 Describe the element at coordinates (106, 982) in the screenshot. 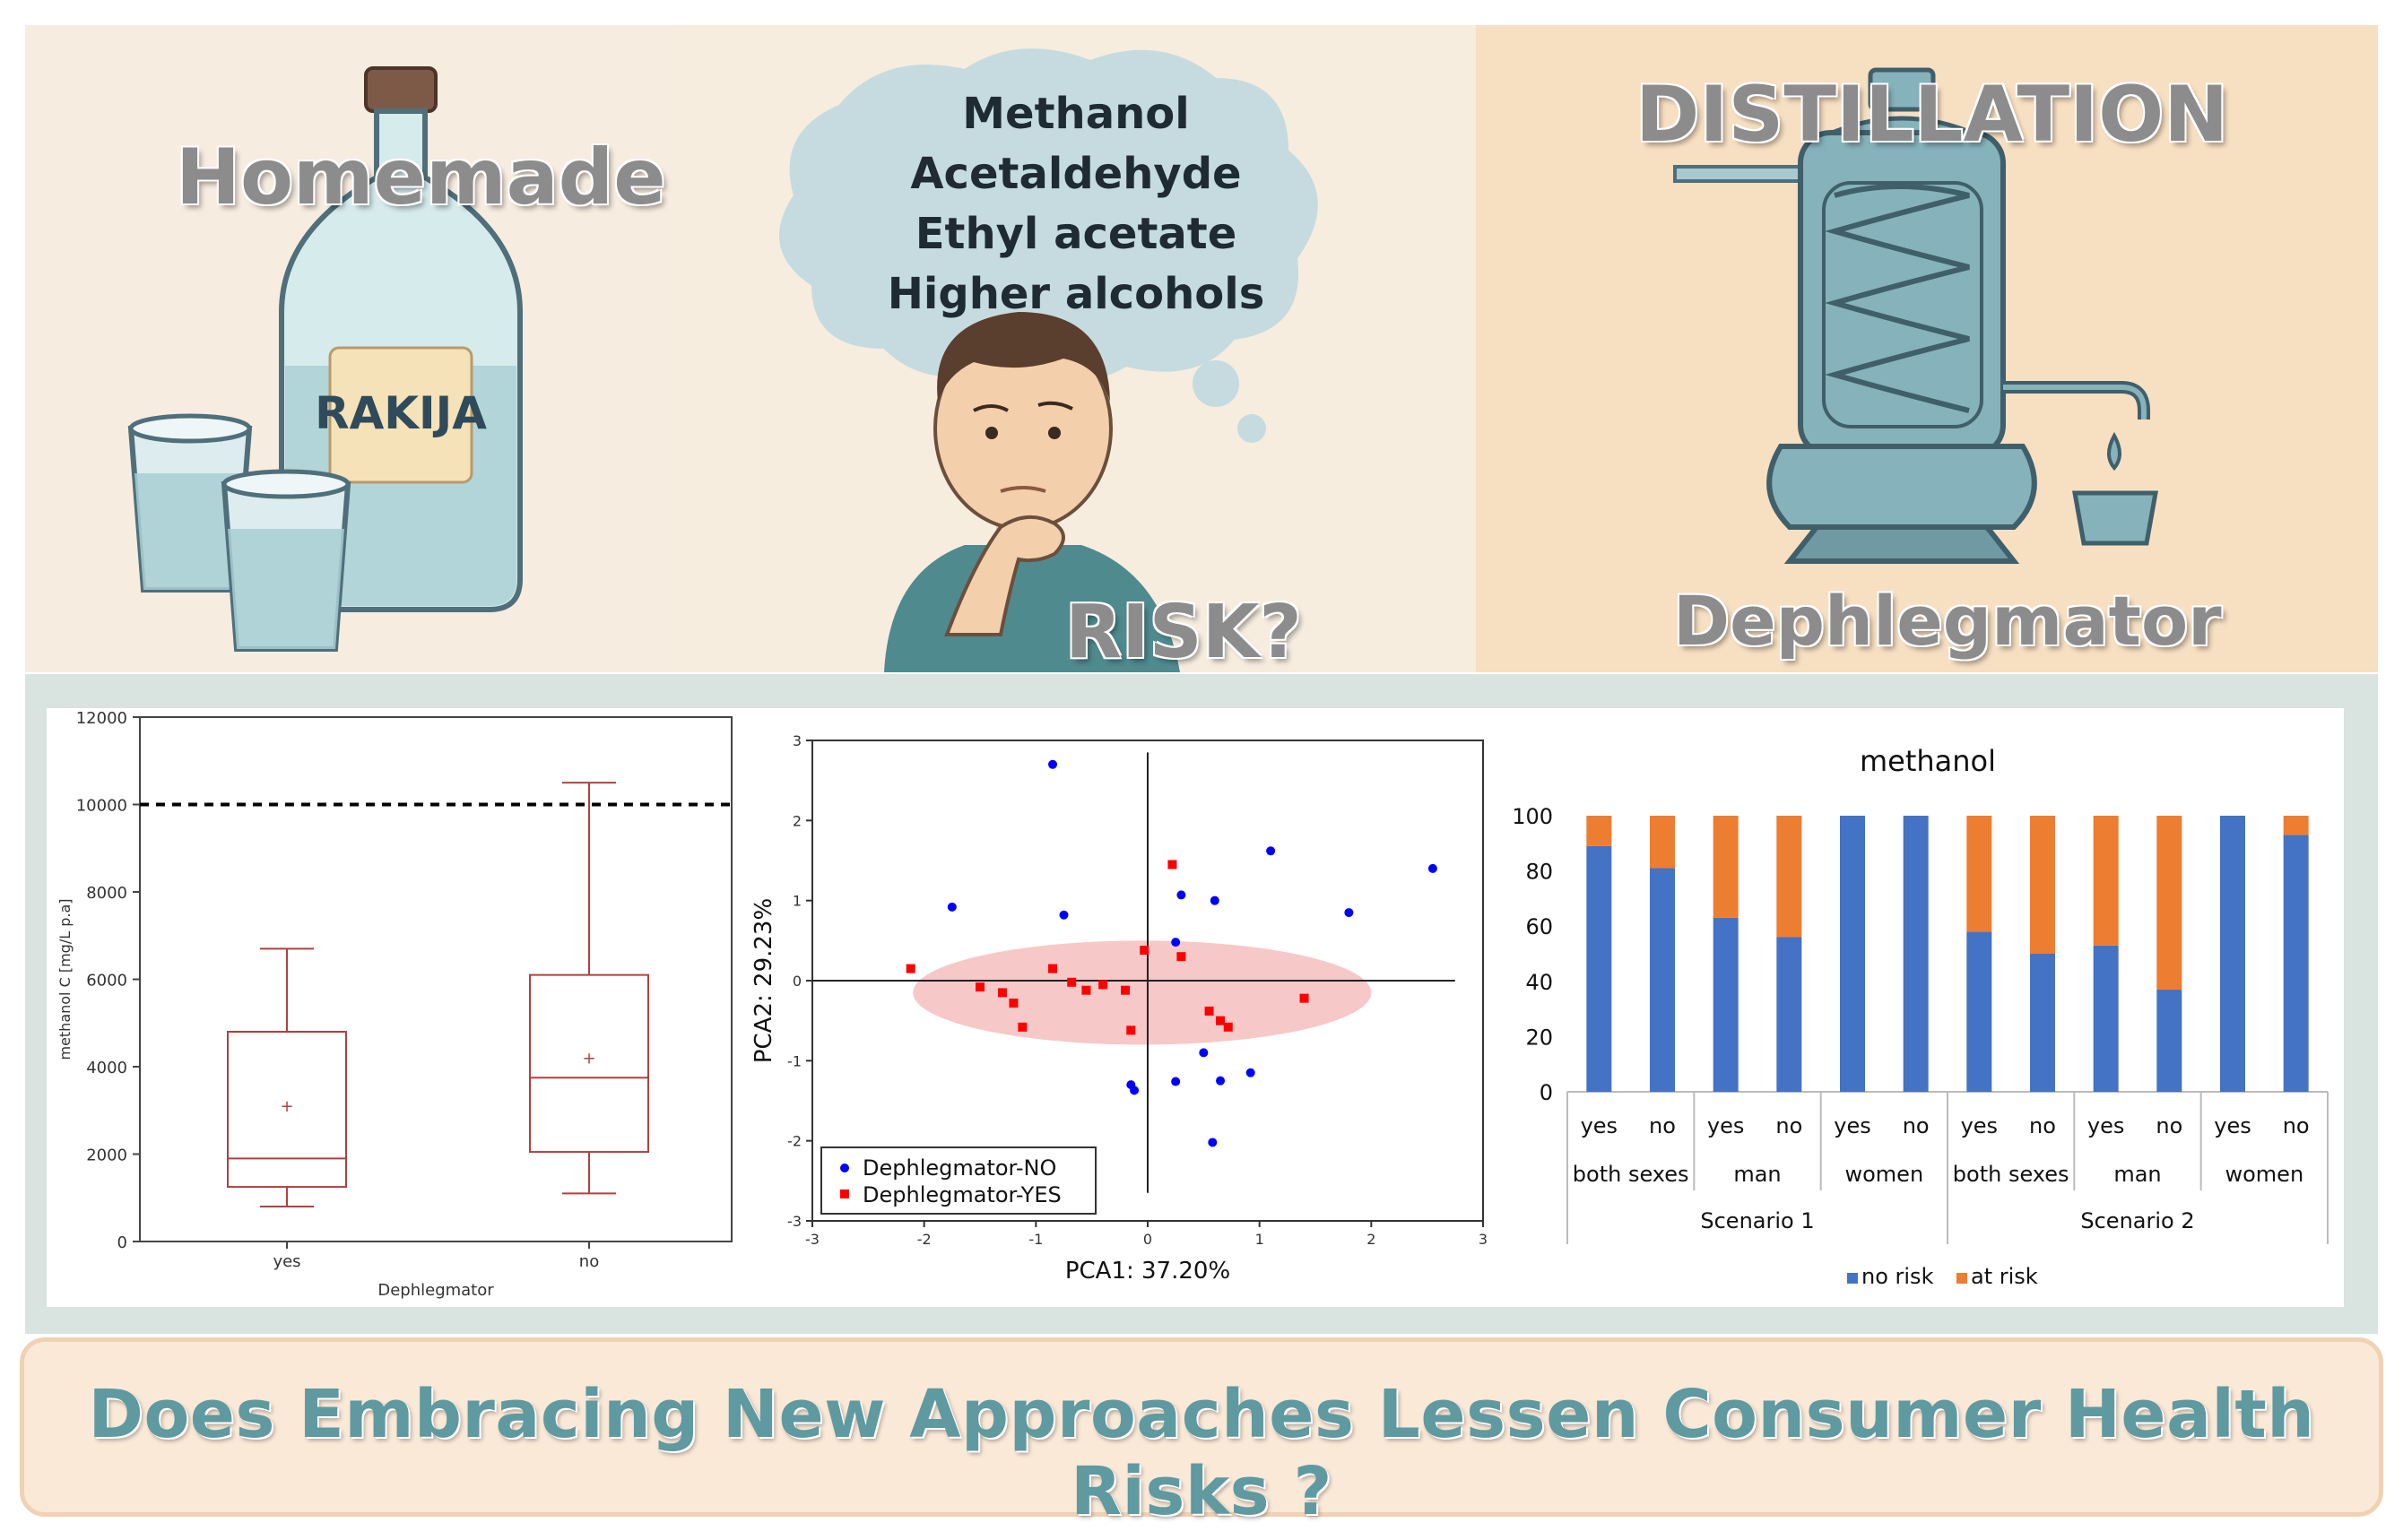

I see `y-tick-label: 6000` at that location.